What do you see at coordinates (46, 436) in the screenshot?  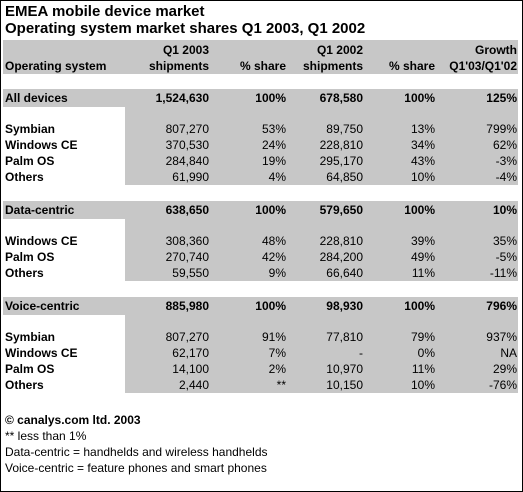 I see `footnote-less-than: ** less than 1%` at bounding box center [46, 436].